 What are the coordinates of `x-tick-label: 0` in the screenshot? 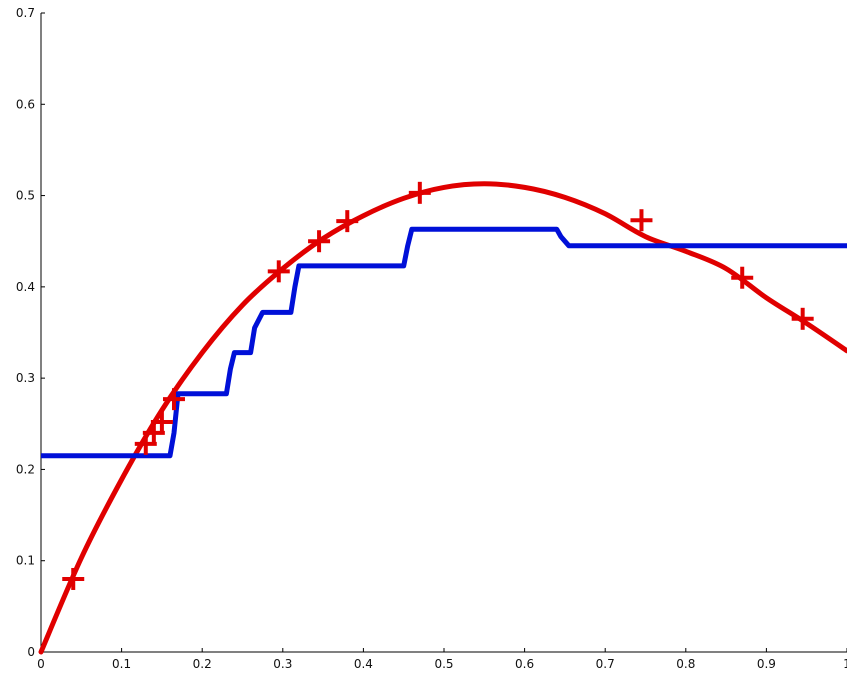 It's located at (41, 664).